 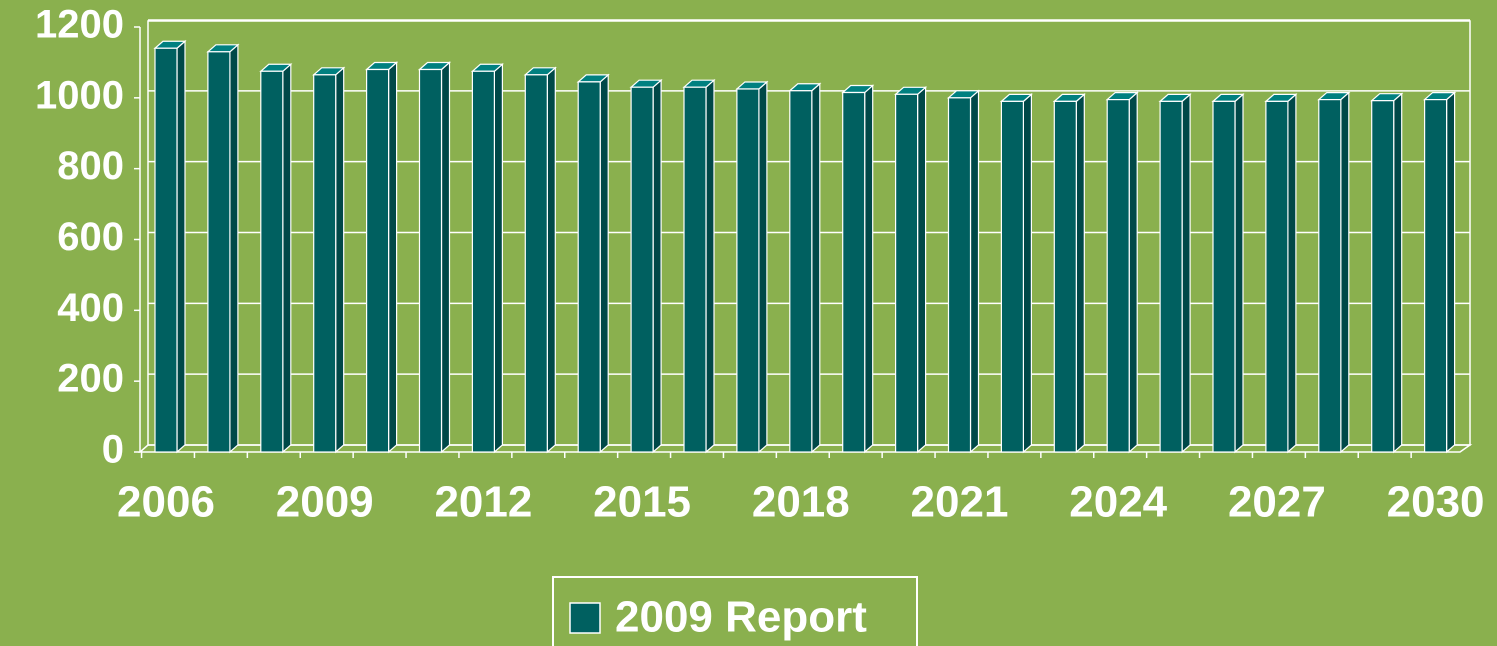 What do you see at coordinates (801, 502) in the screenshot?
I see `x-tick-label: 2018` at bounding box center [801, 502].